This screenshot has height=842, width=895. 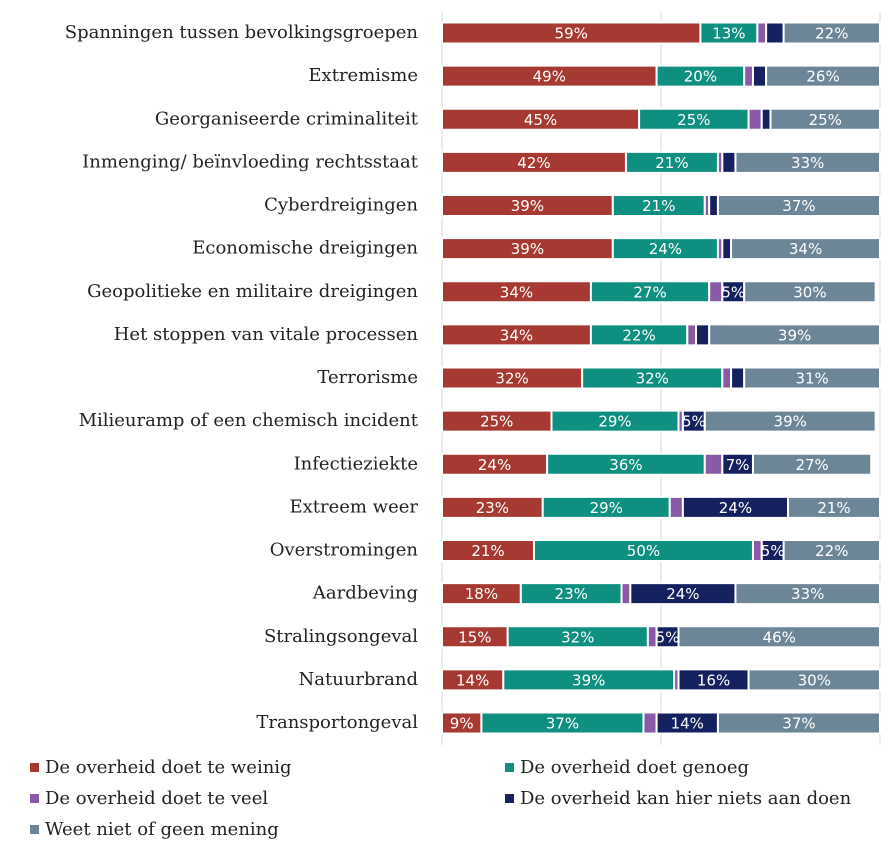 What do you see at coordinates (549, 77) in the screenshot?
I see `value-label: 49%` at bounding box center [549, 77].